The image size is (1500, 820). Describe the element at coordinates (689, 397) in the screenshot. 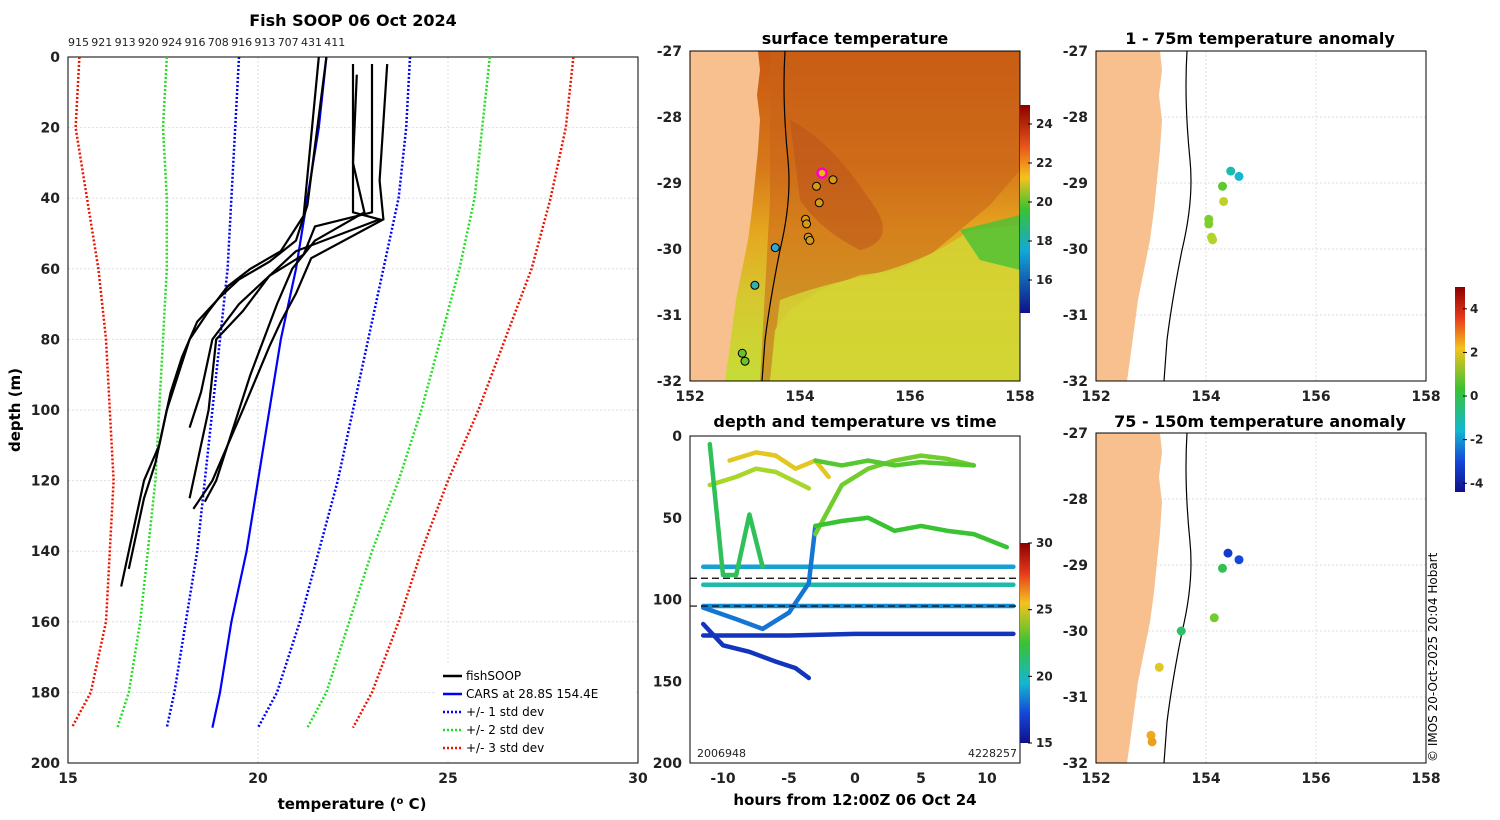

I see `map-xtick-label: 152` at that location.